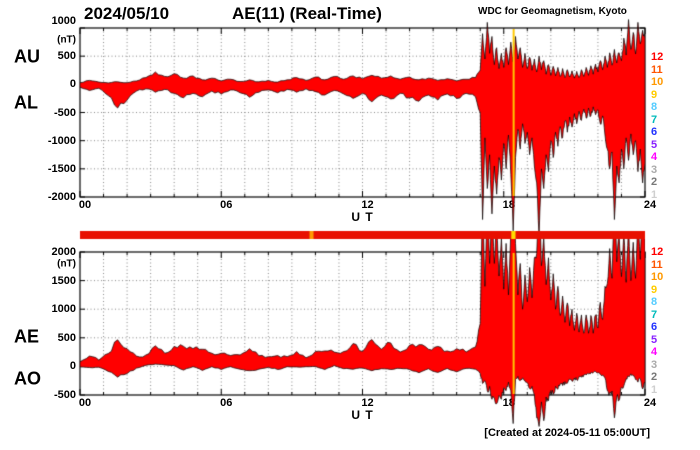 The width and height of the screenshot is (700, 450). Describe the element at coordinates (63, 252) in the screenshot. I see `y-tick-label: 2000` at that location.